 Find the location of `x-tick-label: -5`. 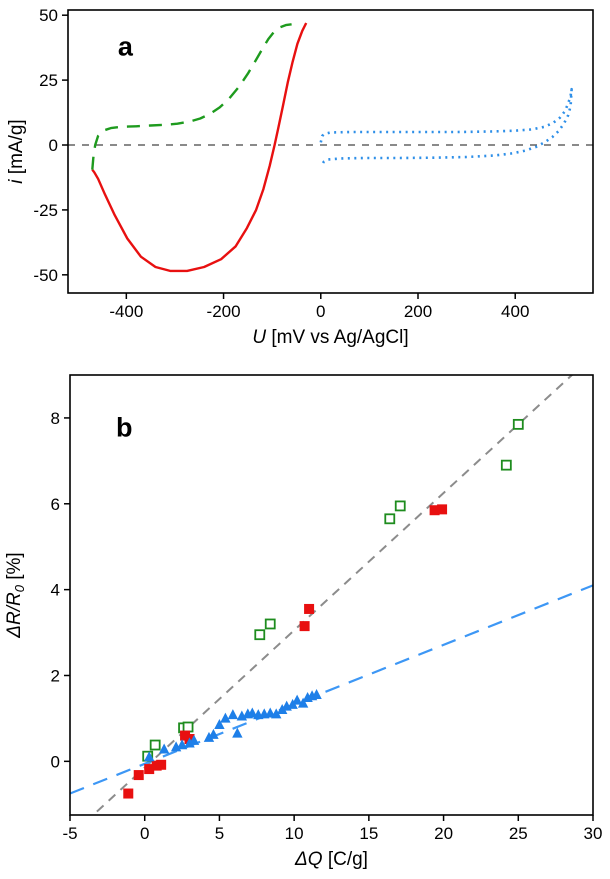

x-tick-label: -5 is located at coordinates (69, 833).